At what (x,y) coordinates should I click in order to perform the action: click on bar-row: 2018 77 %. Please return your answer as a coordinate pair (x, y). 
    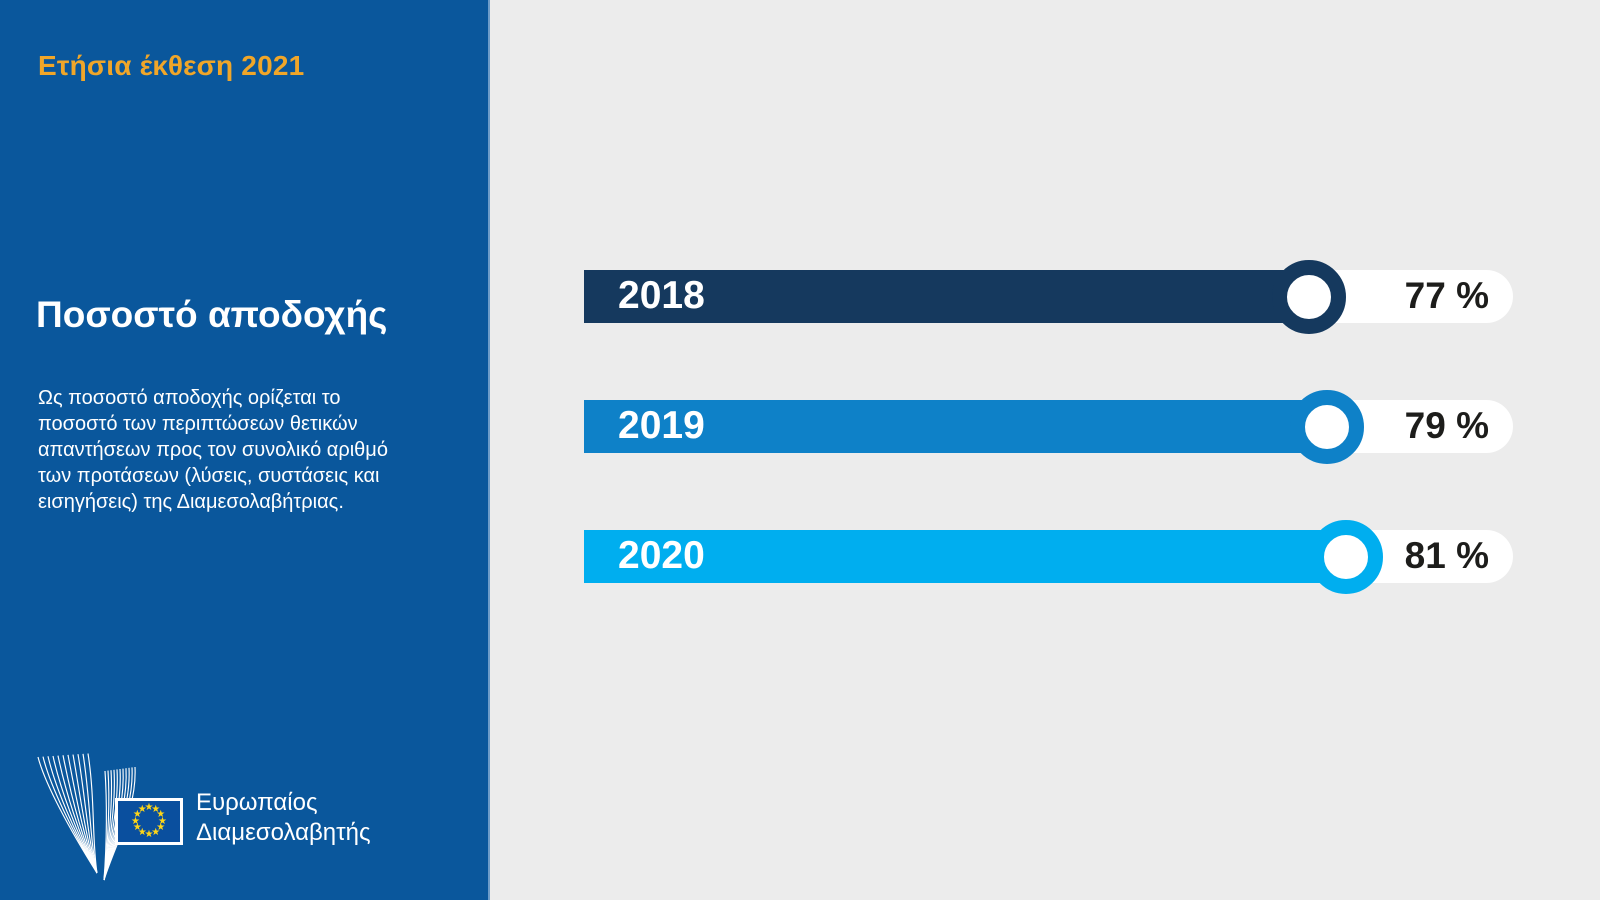
    Looking at the image, I should click on (1048, 297).